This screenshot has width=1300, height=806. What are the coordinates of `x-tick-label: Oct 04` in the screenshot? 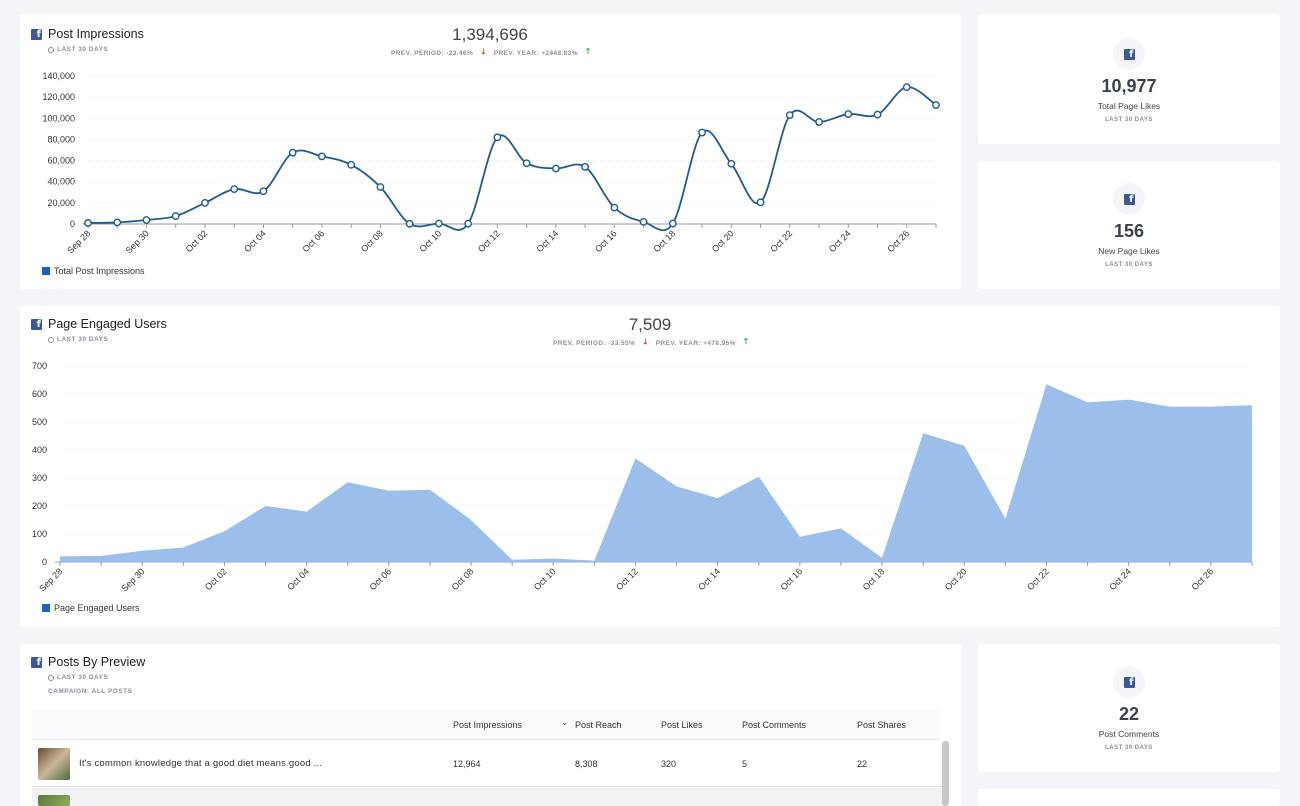 It's located at (298, 579).